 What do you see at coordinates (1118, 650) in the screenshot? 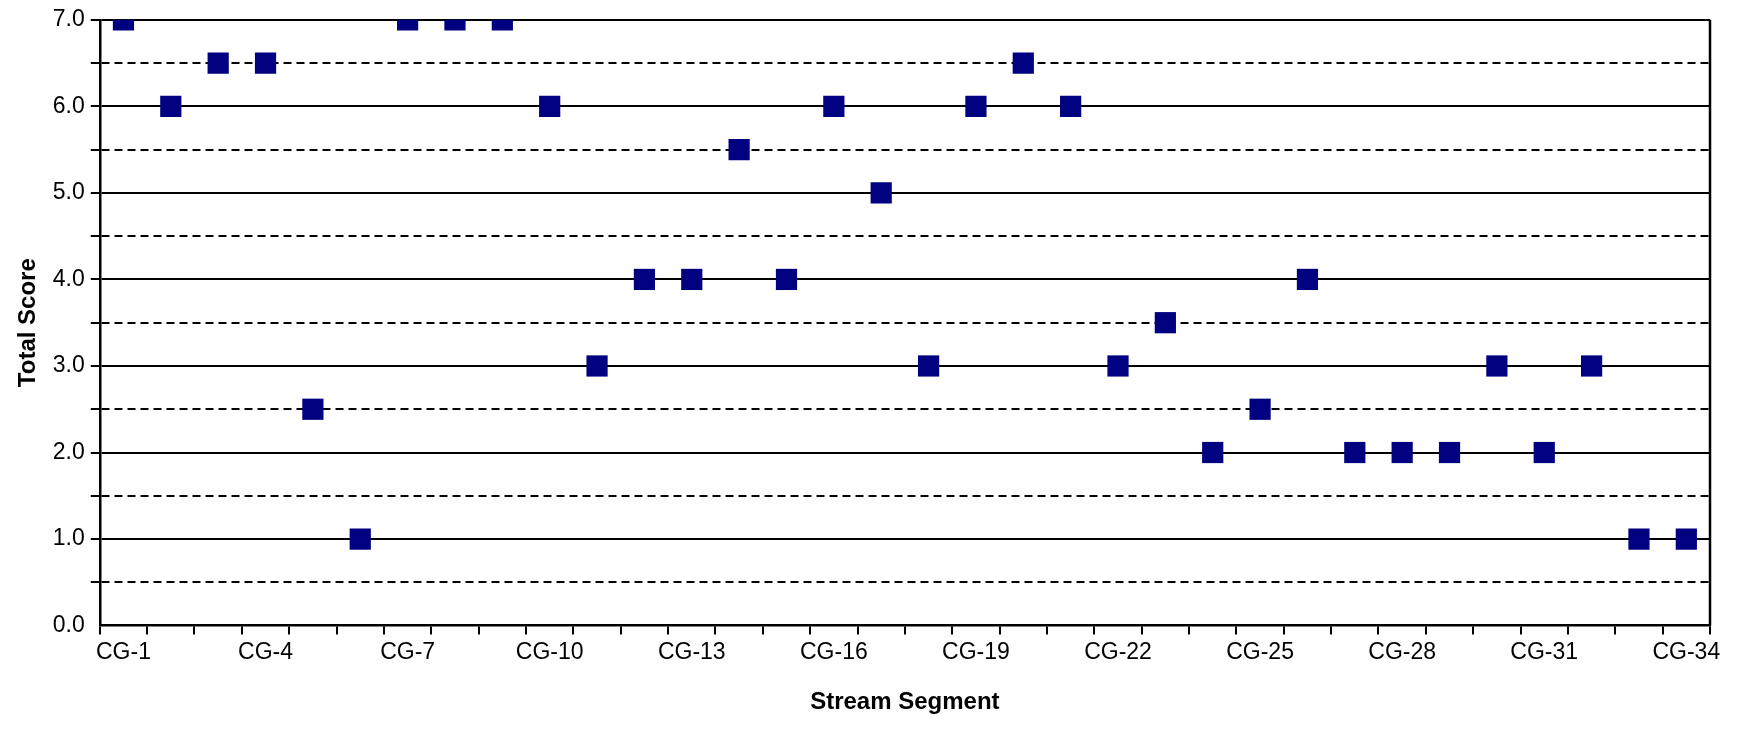
I see `x-tick-label: CG-22` at bounding box center [1118, 650].